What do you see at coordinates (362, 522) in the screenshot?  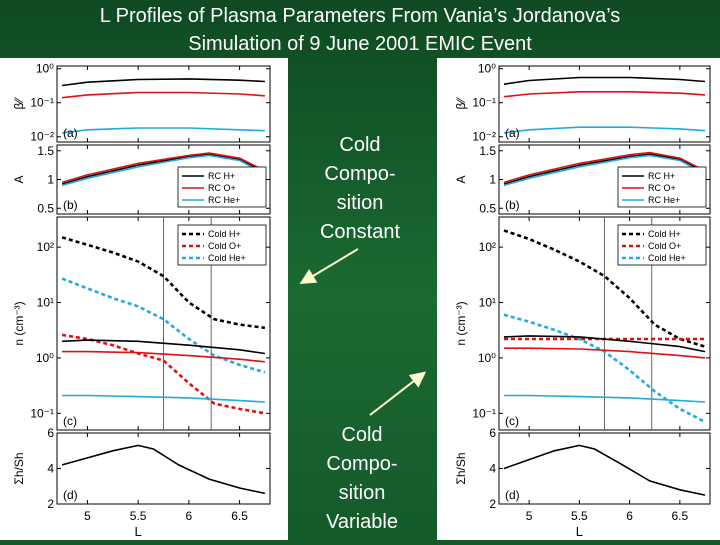 I see `label-line: Variable` at bounding box center [362, 522].